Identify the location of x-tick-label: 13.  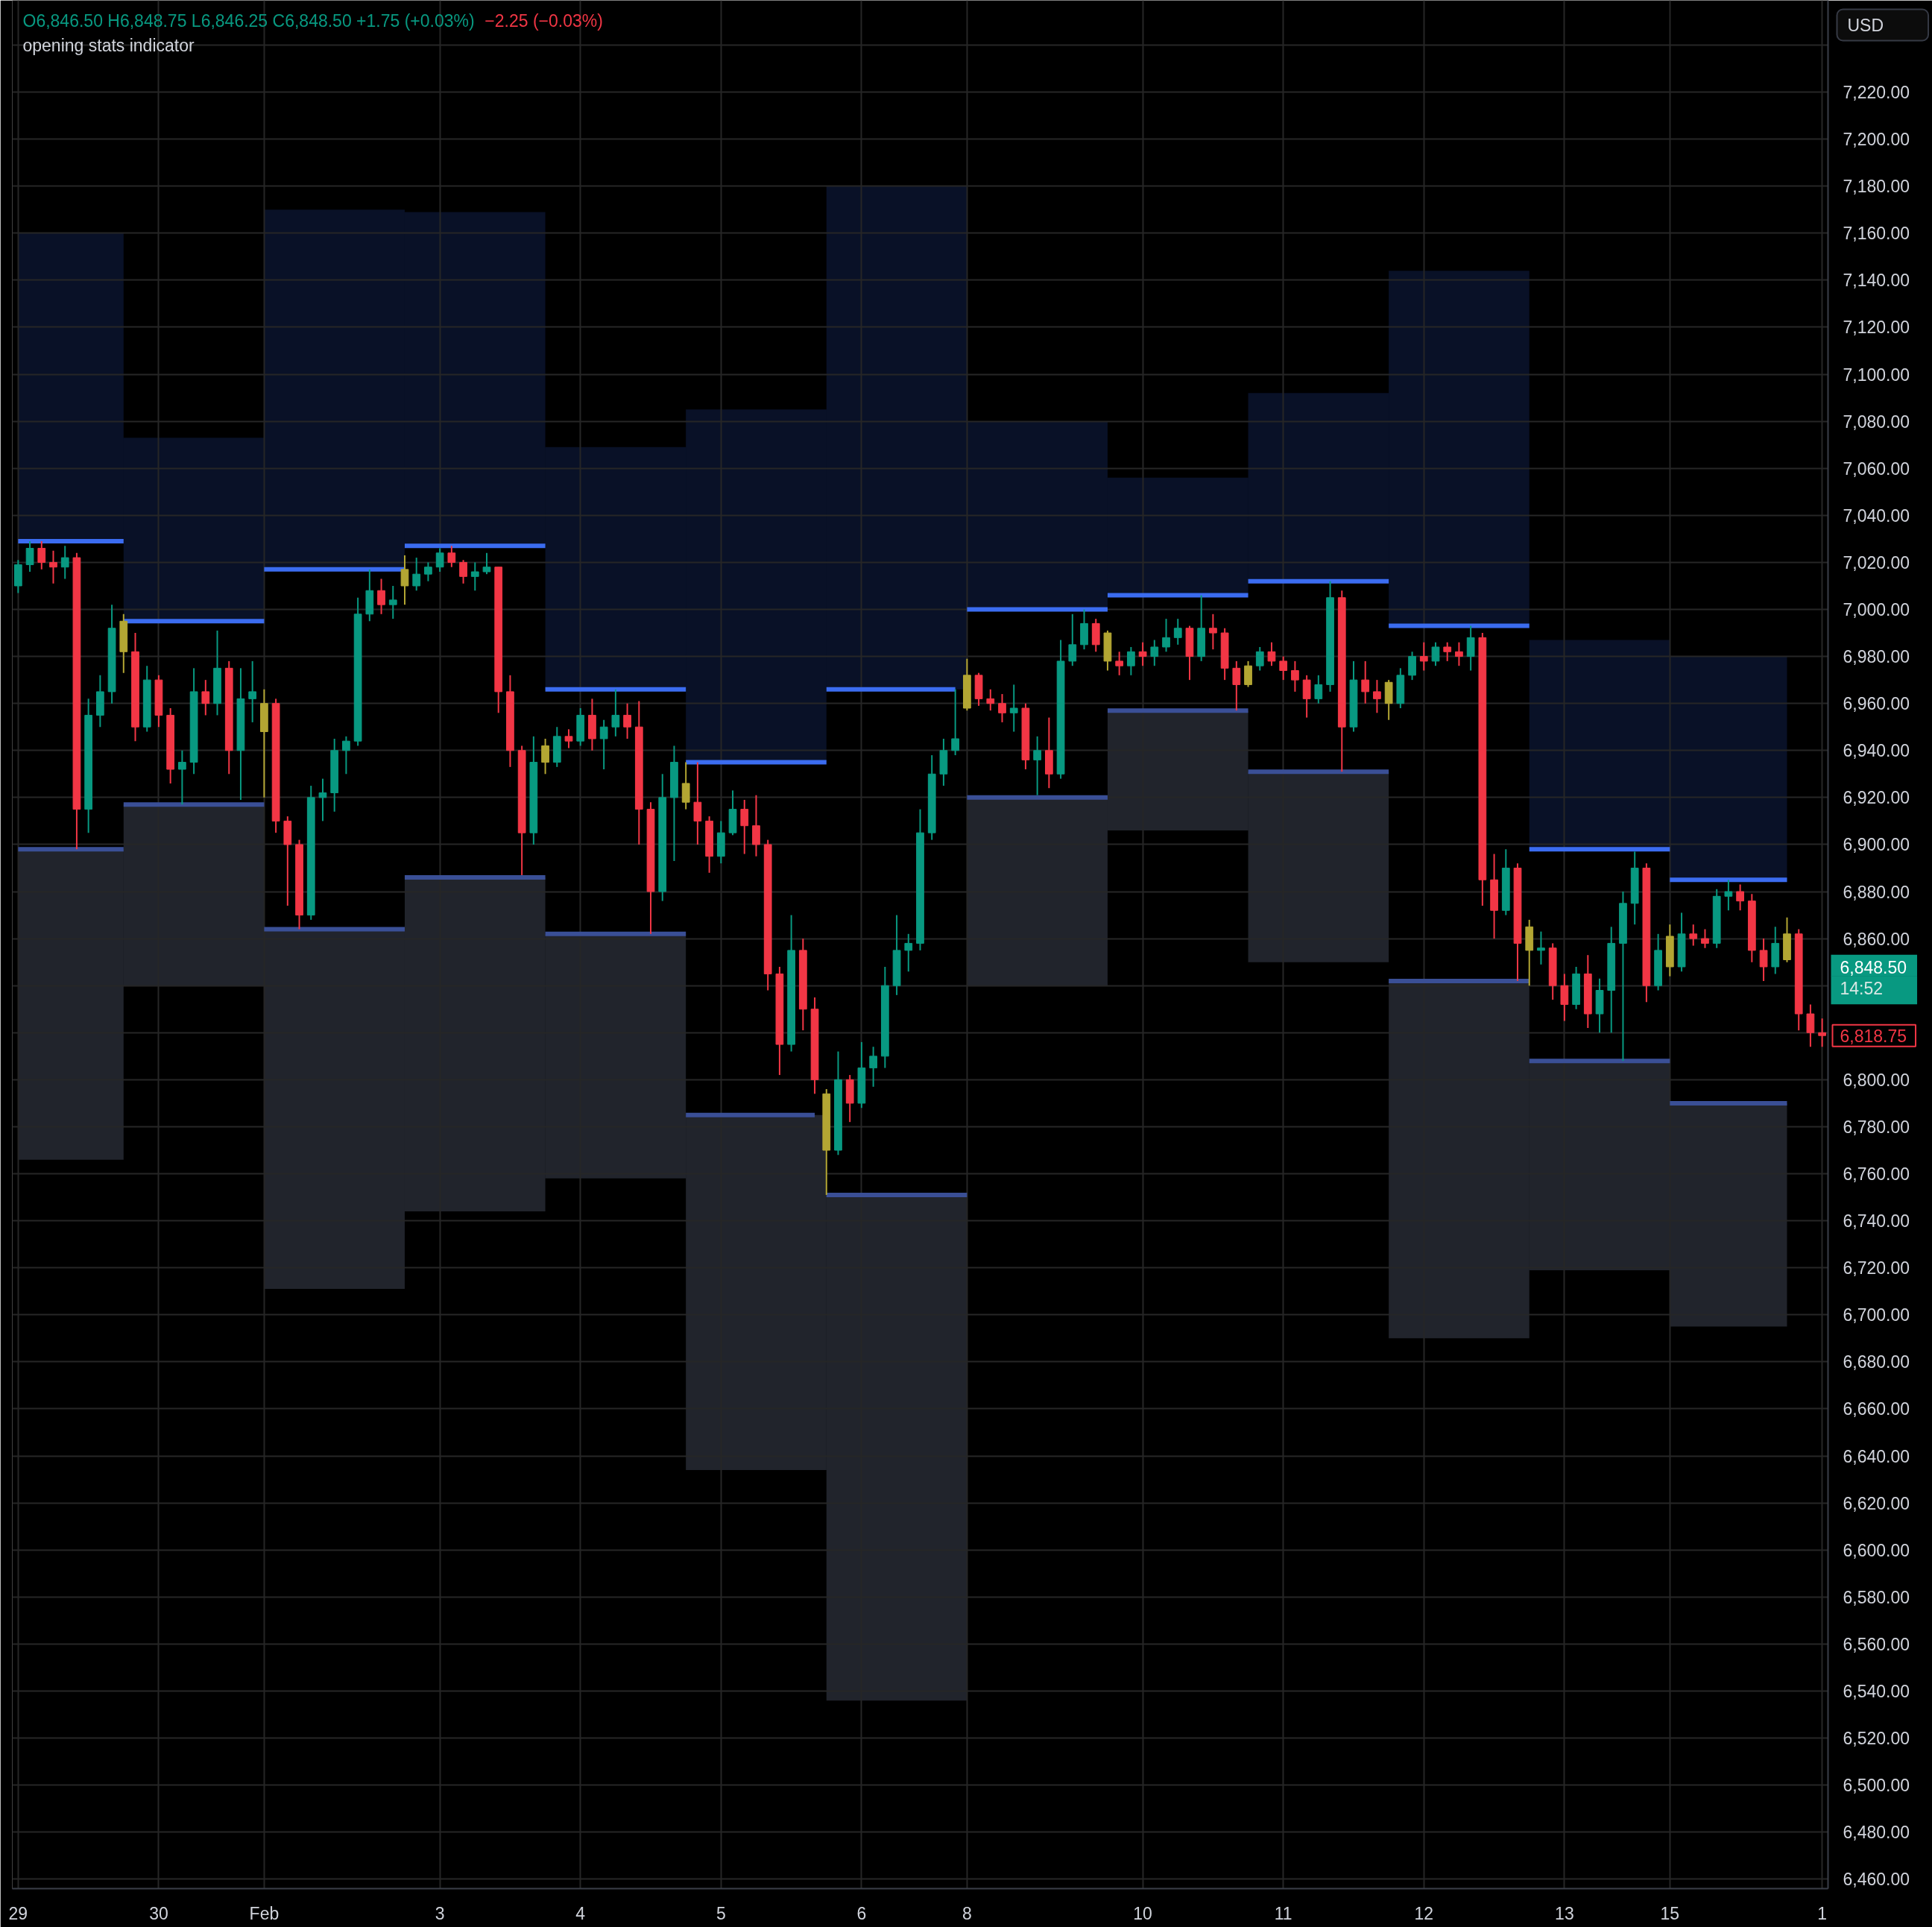
(1564, 1913).